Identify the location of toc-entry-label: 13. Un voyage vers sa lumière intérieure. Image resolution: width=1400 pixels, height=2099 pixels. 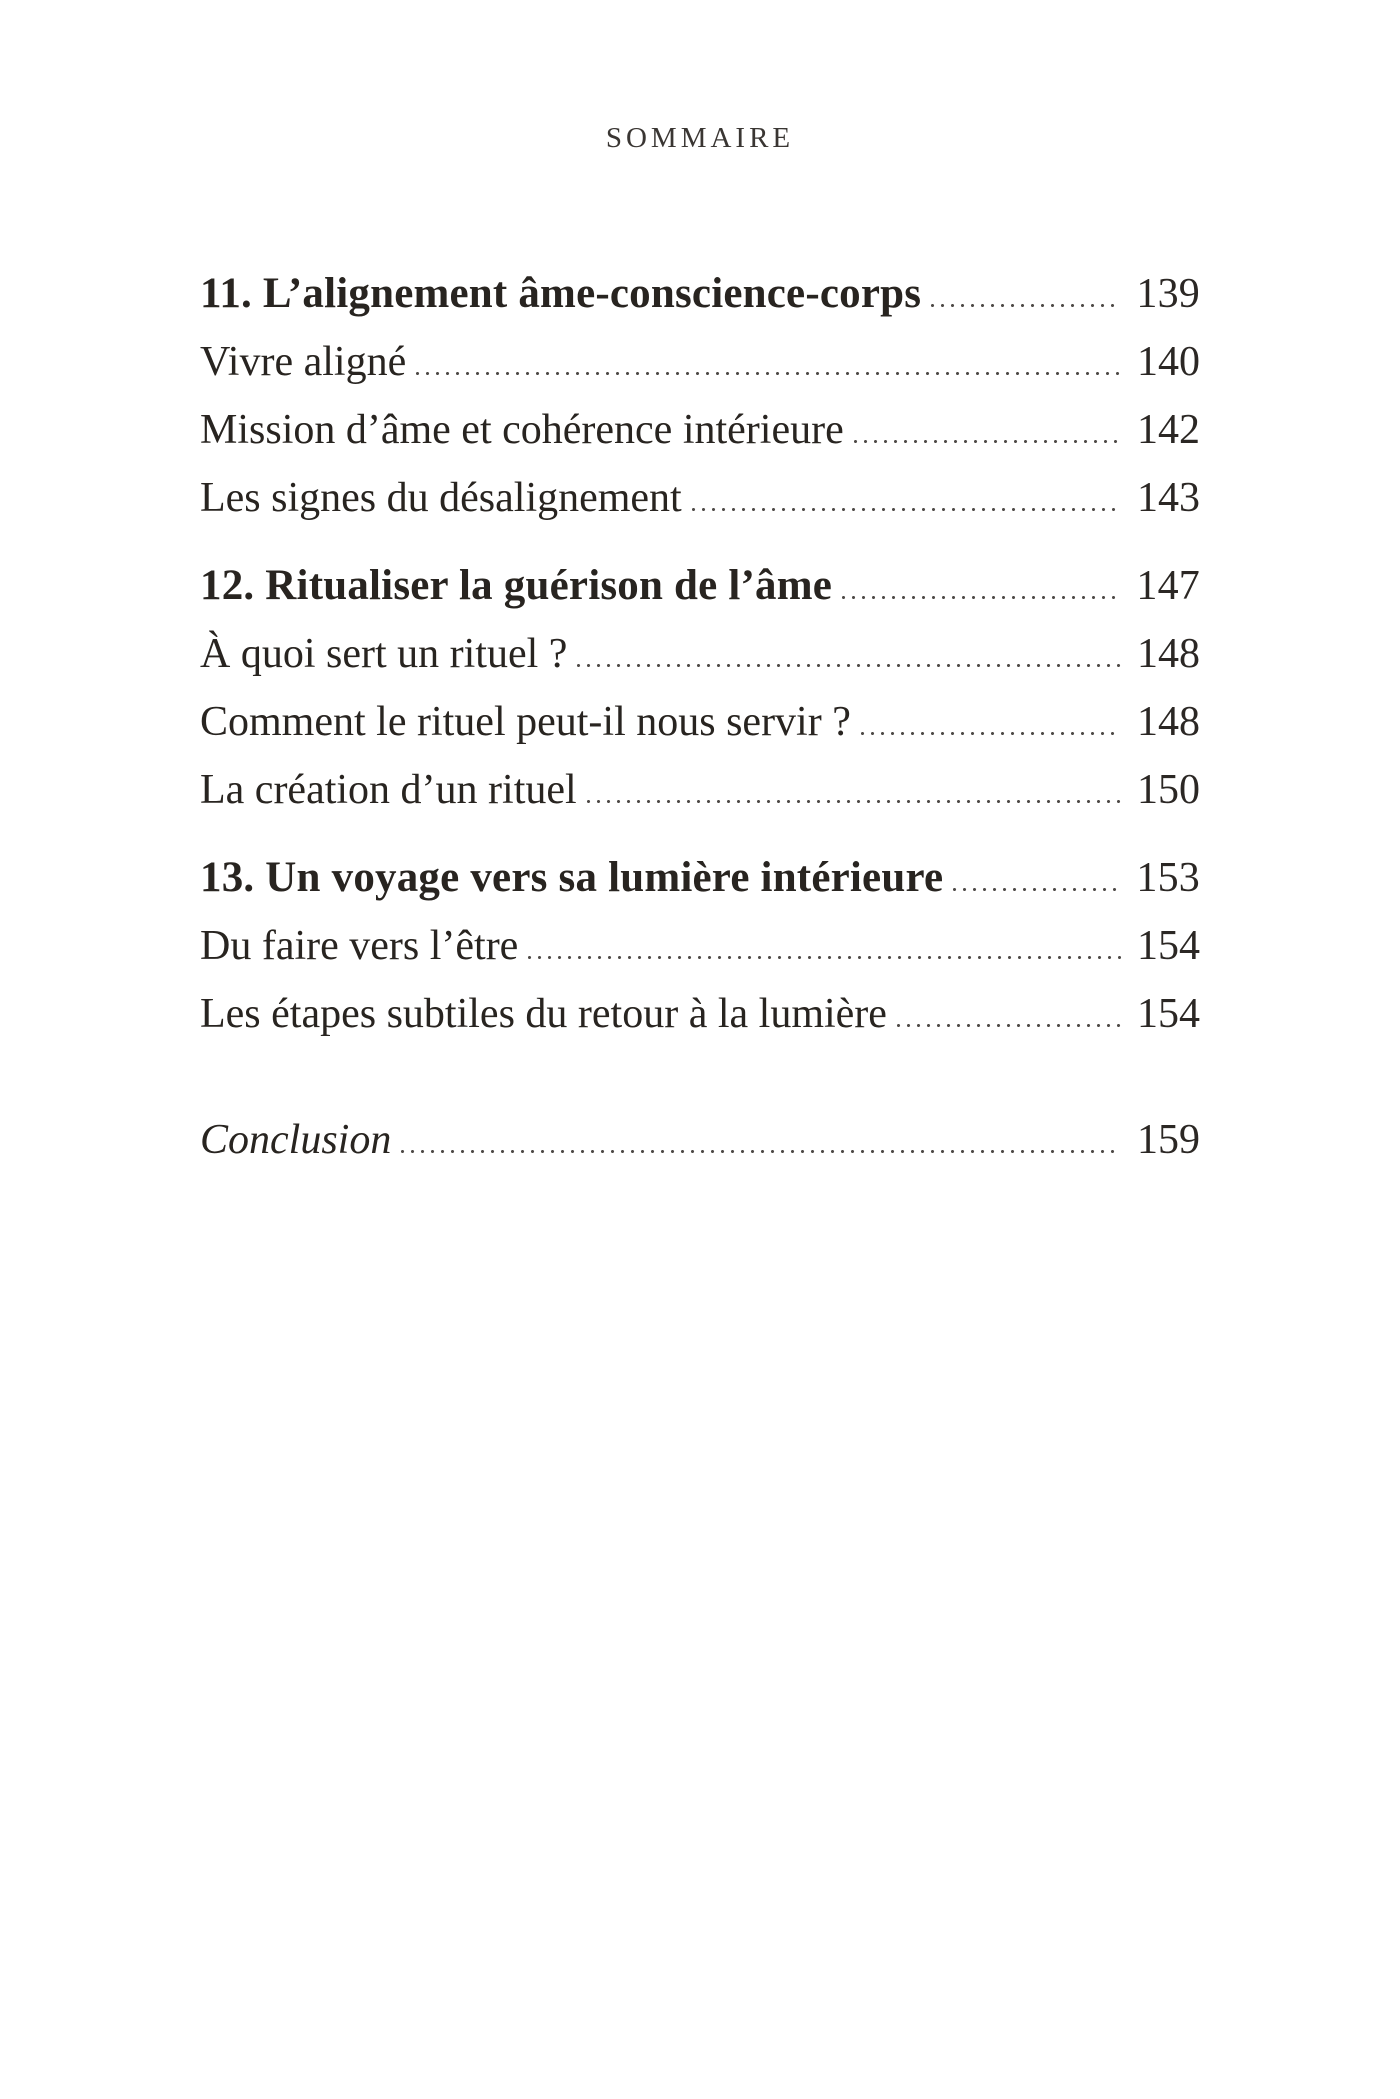
(572, 877).